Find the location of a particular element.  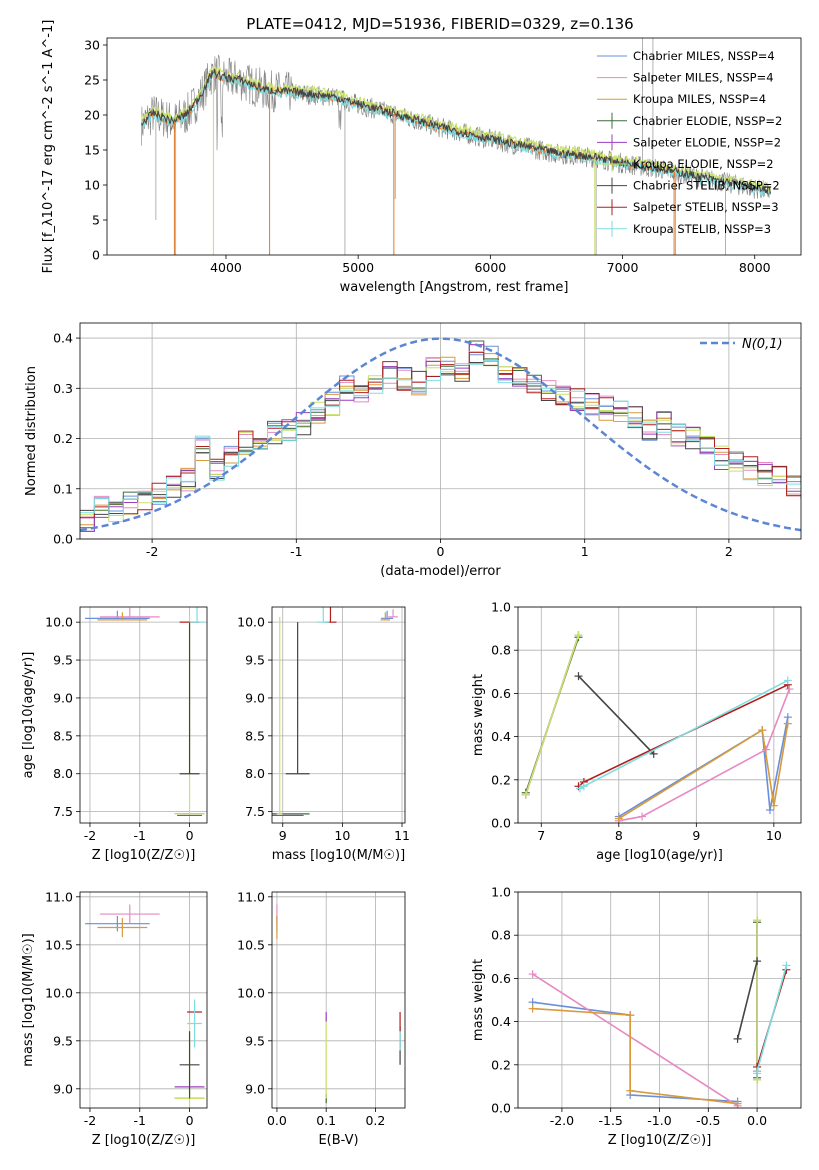

legend-label: Chabrier STELIB, NSSP=2 is located at coordinates (706, 186).